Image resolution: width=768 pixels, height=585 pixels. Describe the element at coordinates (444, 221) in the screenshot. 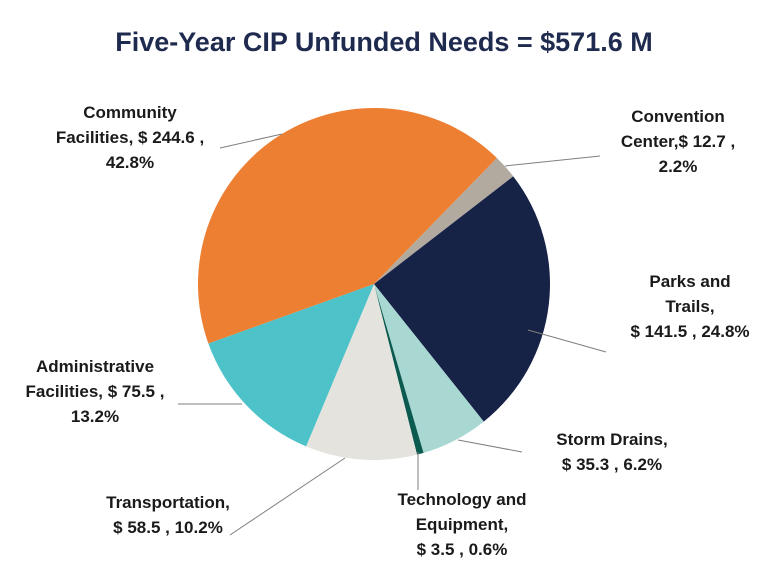

I see `pie-slice-convention-center` at that location.